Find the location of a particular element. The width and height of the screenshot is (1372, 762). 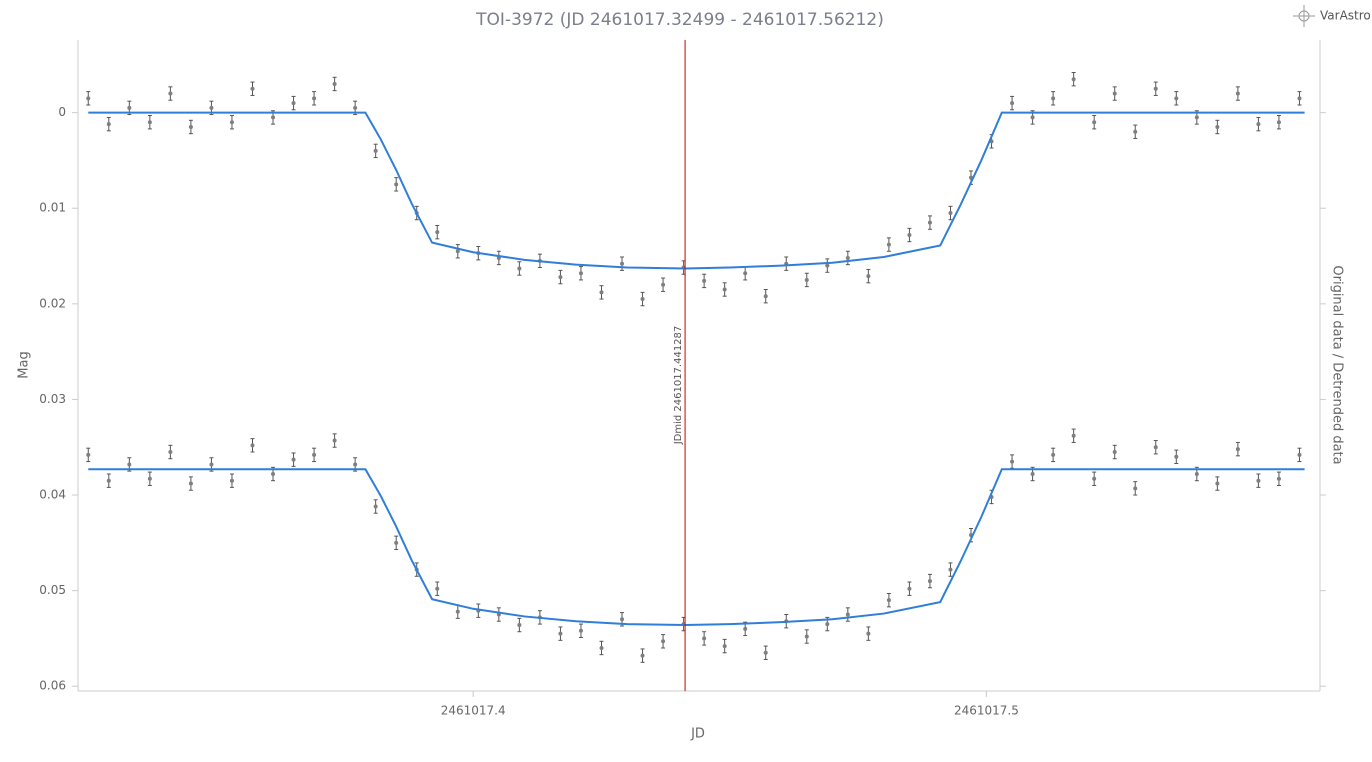

y-tick-label: 0.06 is located at coordinates (52, 686).